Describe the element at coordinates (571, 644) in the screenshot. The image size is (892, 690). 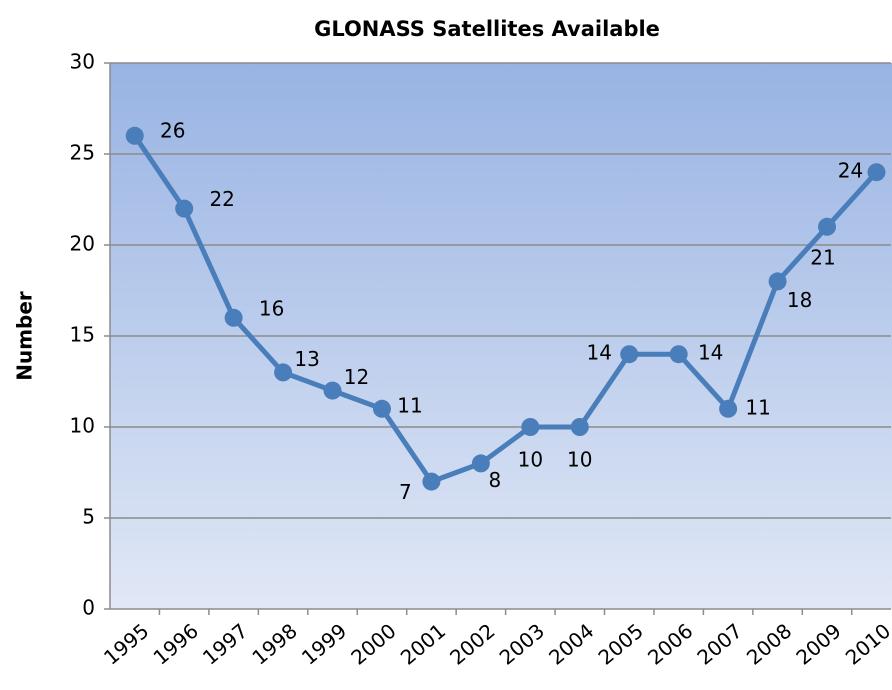
I see `x-tick-label: 2004` at that location.